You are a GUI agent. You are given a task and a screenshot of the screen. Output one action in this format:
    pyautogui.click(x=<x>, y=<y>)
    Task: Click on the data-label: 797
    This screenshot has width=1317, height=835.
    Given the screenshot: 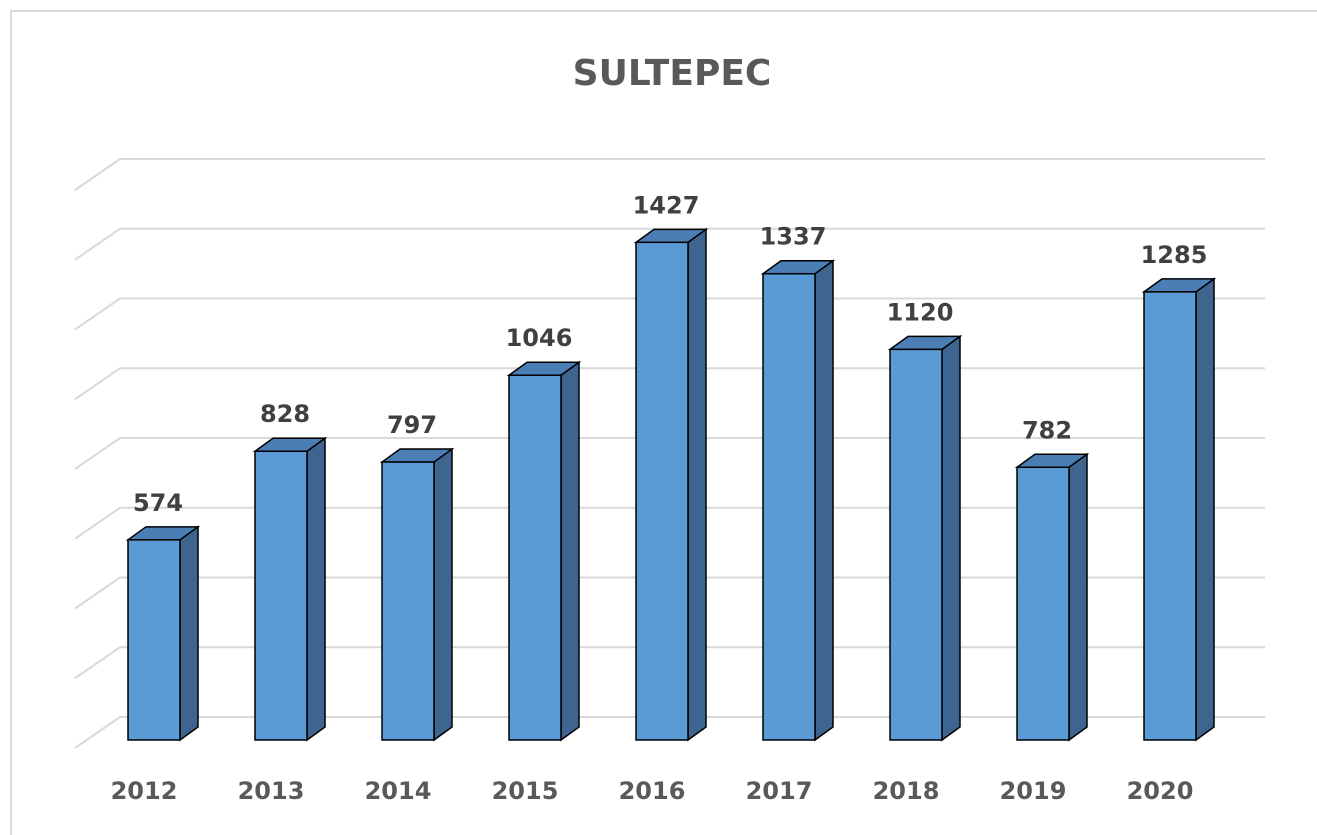 What is the action you would take?
    pyautogui.click(x=412, y=425)
    